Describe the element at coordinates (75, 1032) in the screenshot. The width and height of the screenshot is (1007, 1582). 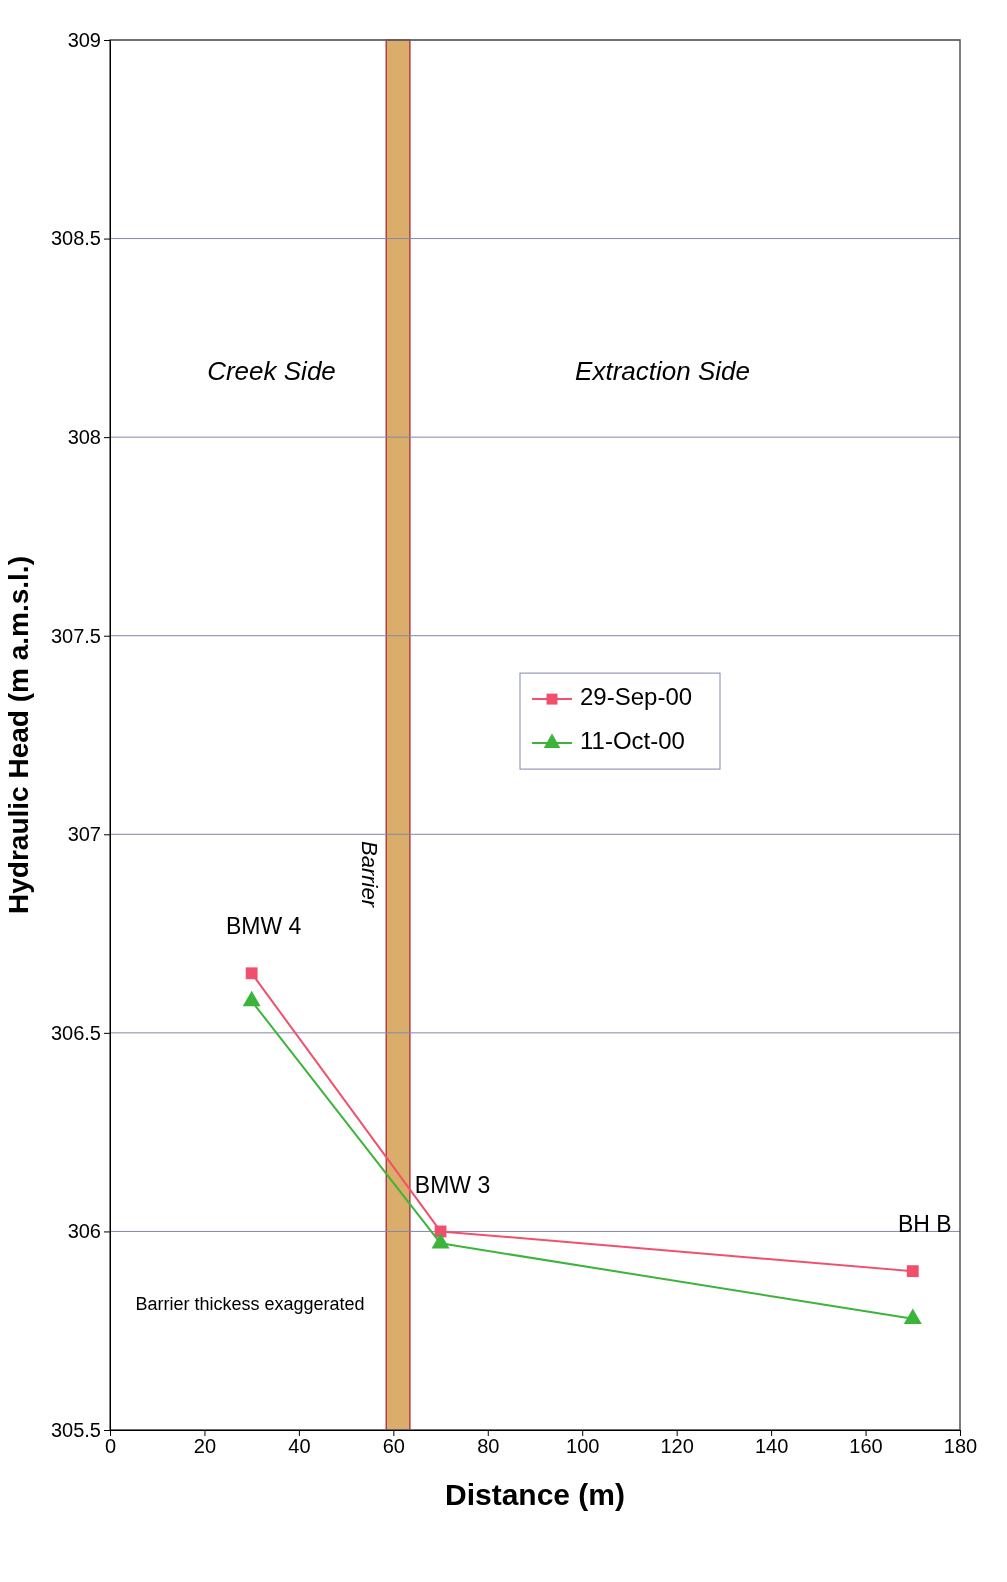
I see `y-tick-label: 306.5` at that location.